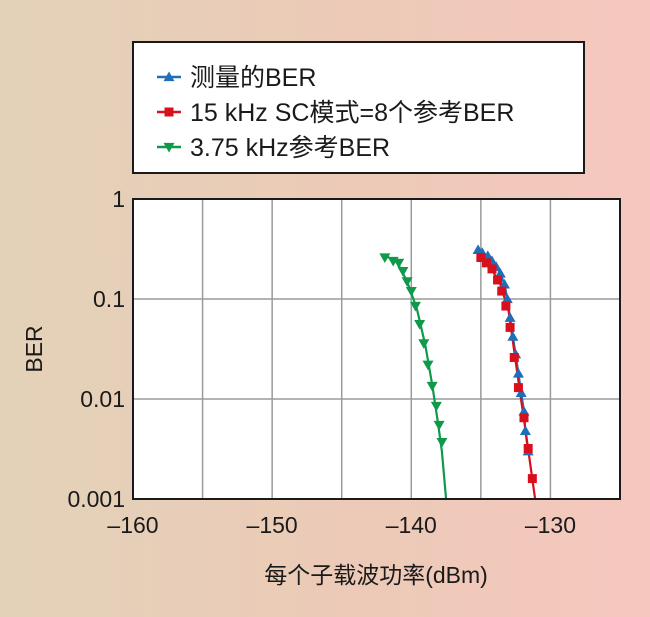 This screenshot has width=650, height=617. What do you see at coordinates (102, 399) in the screenshot?
I see `y-tick-label: 0.01` at bounding box center [102, 399].